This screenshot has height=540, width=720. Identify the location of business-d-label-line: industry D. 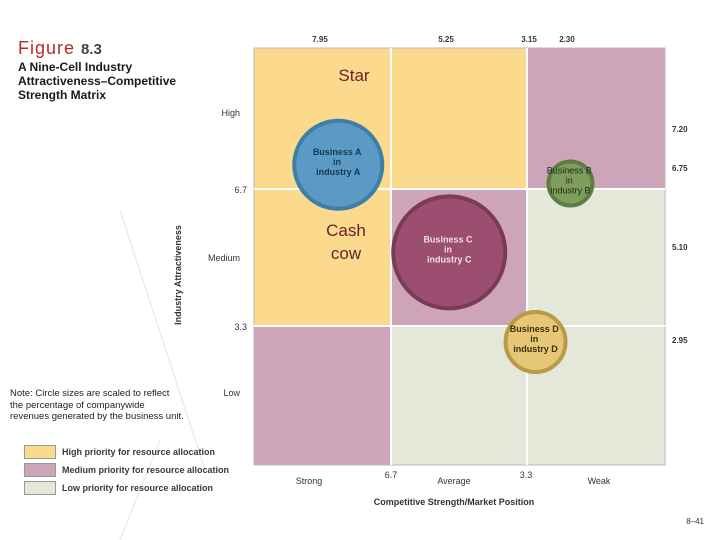
(535, 349).